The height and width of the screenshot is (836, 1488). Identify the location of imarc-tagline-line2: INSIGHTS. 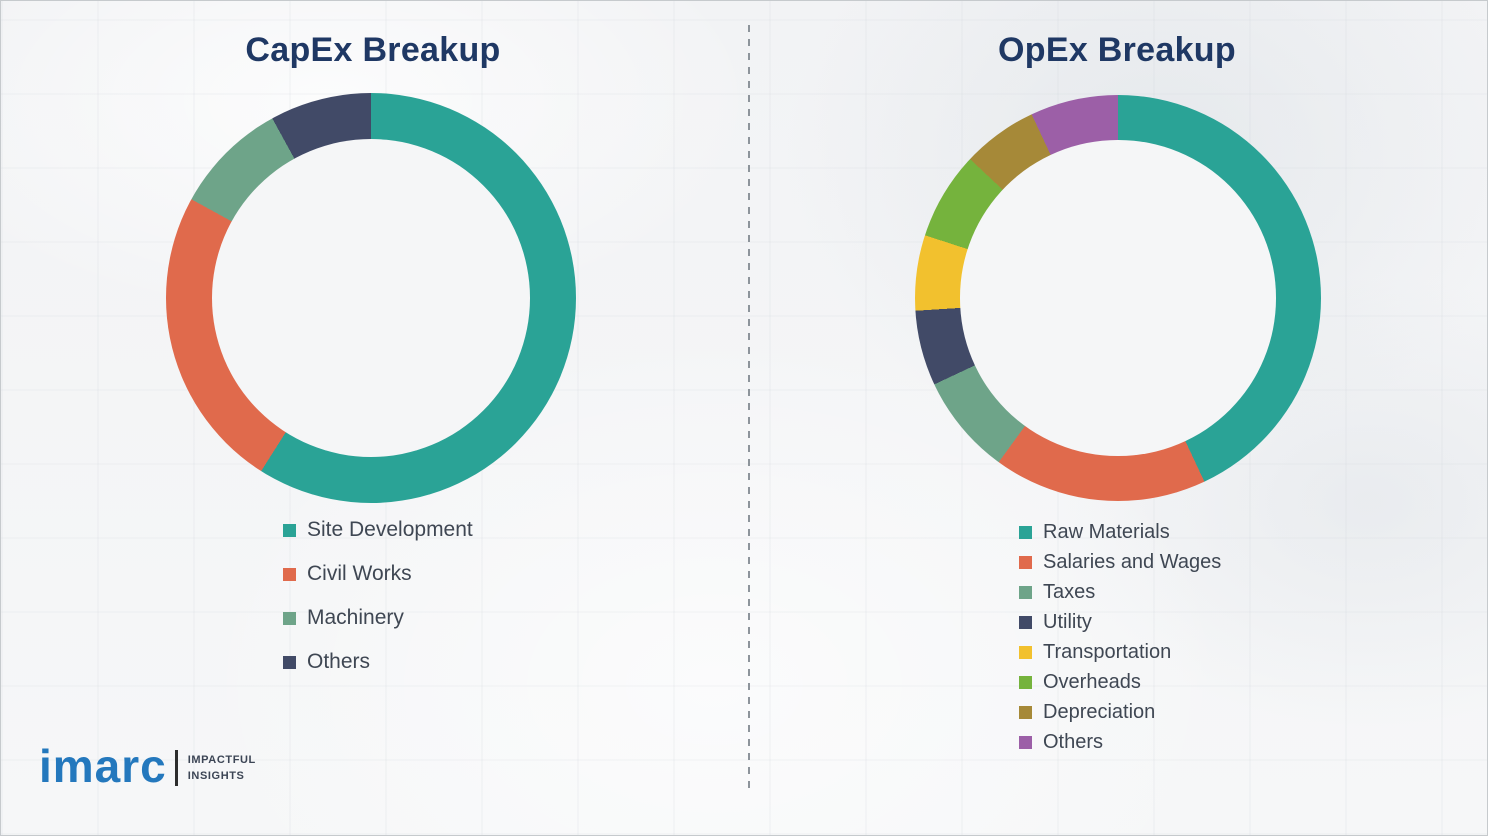
(216, 776).